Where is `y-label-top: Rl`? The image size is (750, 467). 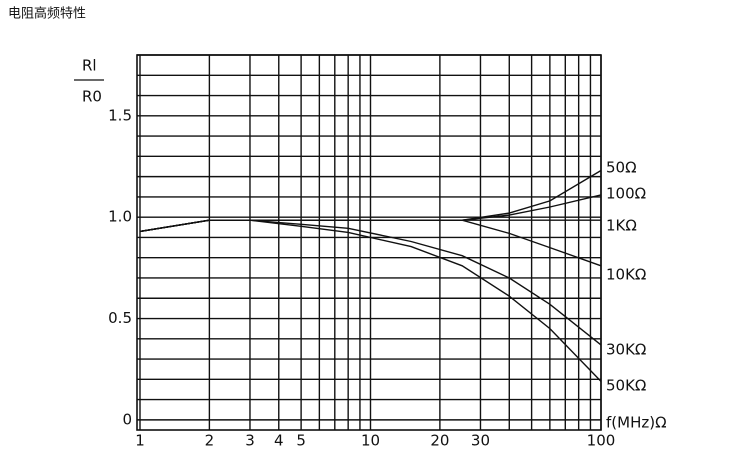 y-label-top: Rl is located at coordinates (89, 66).